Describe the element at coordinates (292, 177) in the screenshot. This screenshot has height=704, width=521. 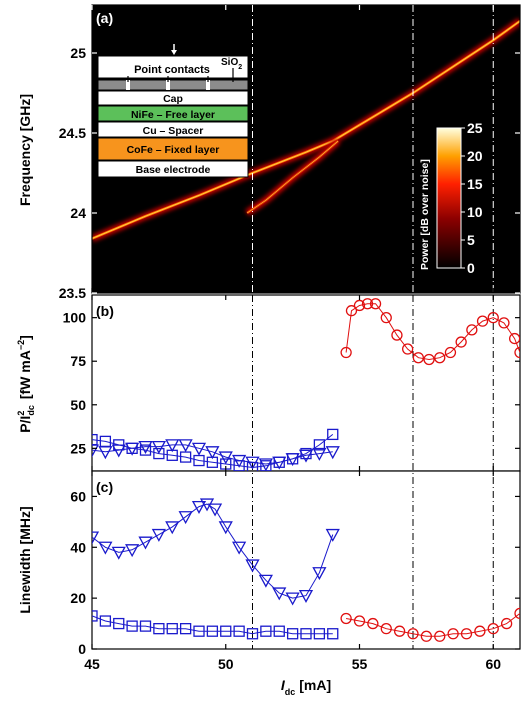
I see `heatmap-core-lower-mode` at that location.